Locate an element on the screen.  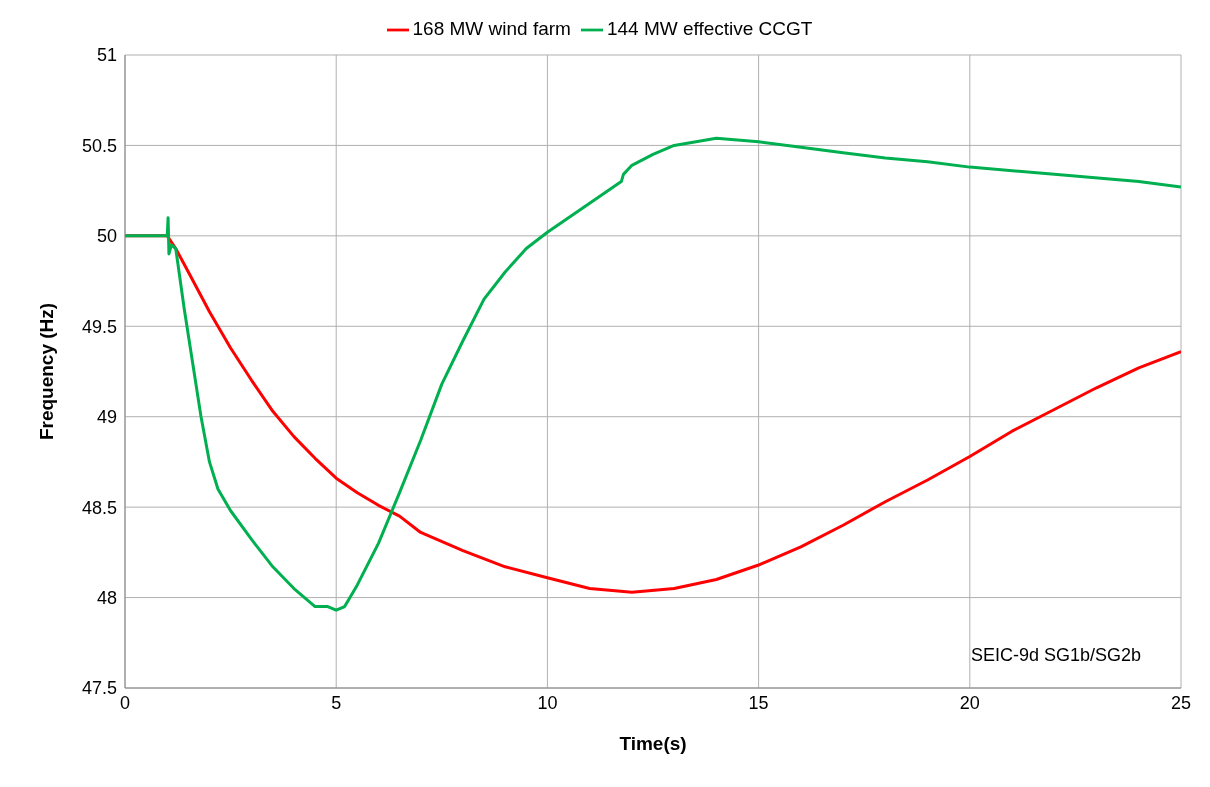
y-tick-label: 50 is located at coordinates (106, 236).